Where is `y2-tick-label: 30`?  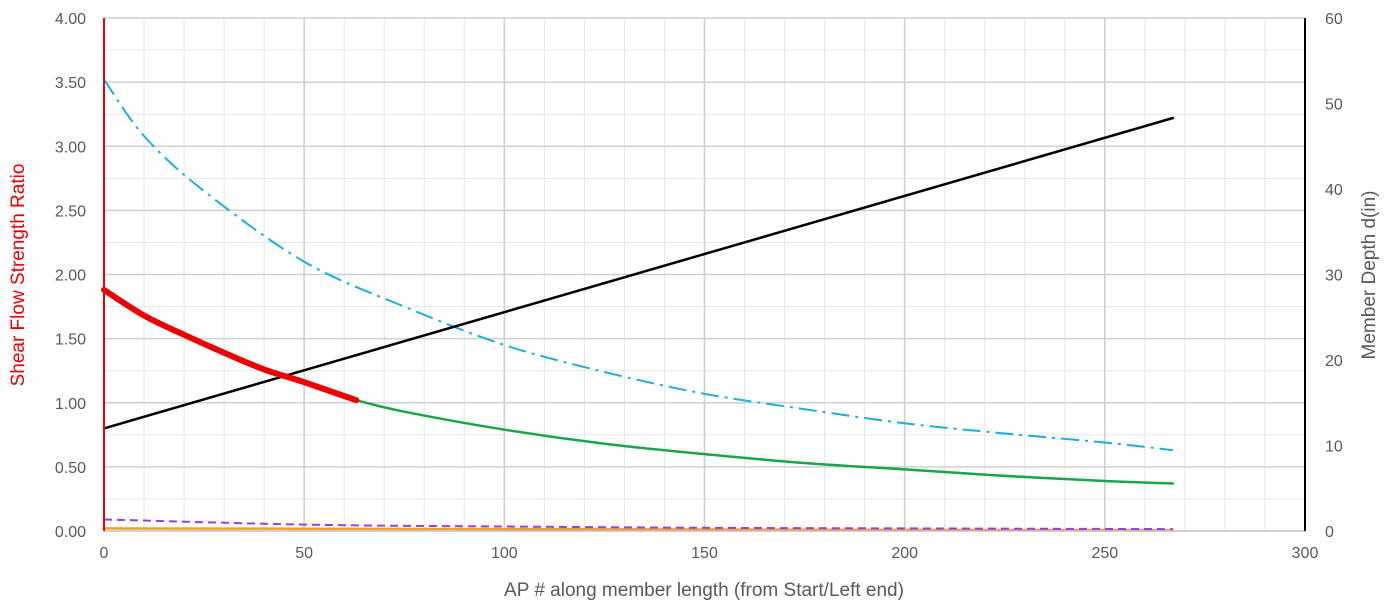
y2-tick-label: 30 is located at coordinates (1334, 276).